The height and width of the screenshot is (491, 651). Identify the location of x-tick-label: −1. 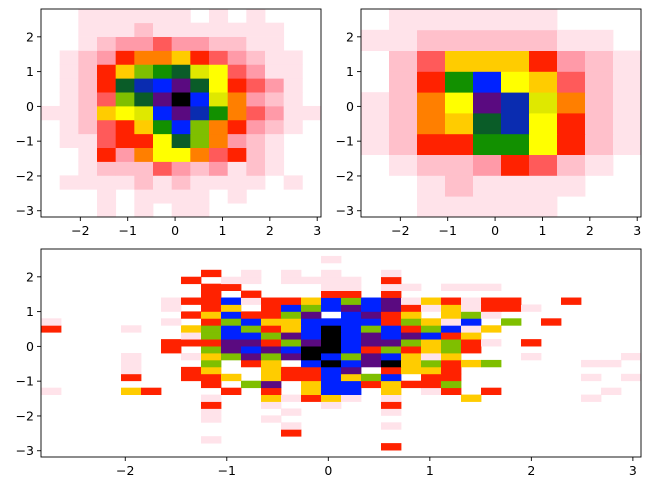
(447, 230).